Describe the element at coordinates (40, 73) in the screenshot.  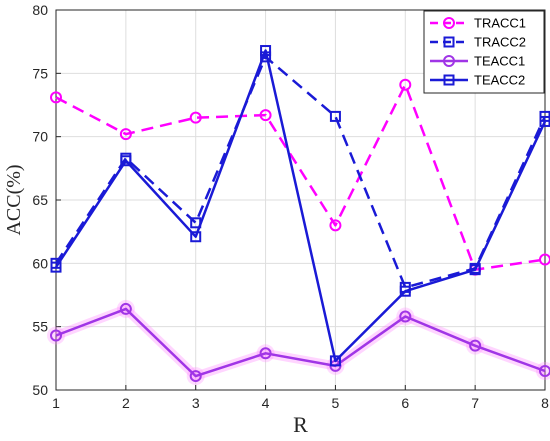
I see `y-tick-label: 75` at that location.